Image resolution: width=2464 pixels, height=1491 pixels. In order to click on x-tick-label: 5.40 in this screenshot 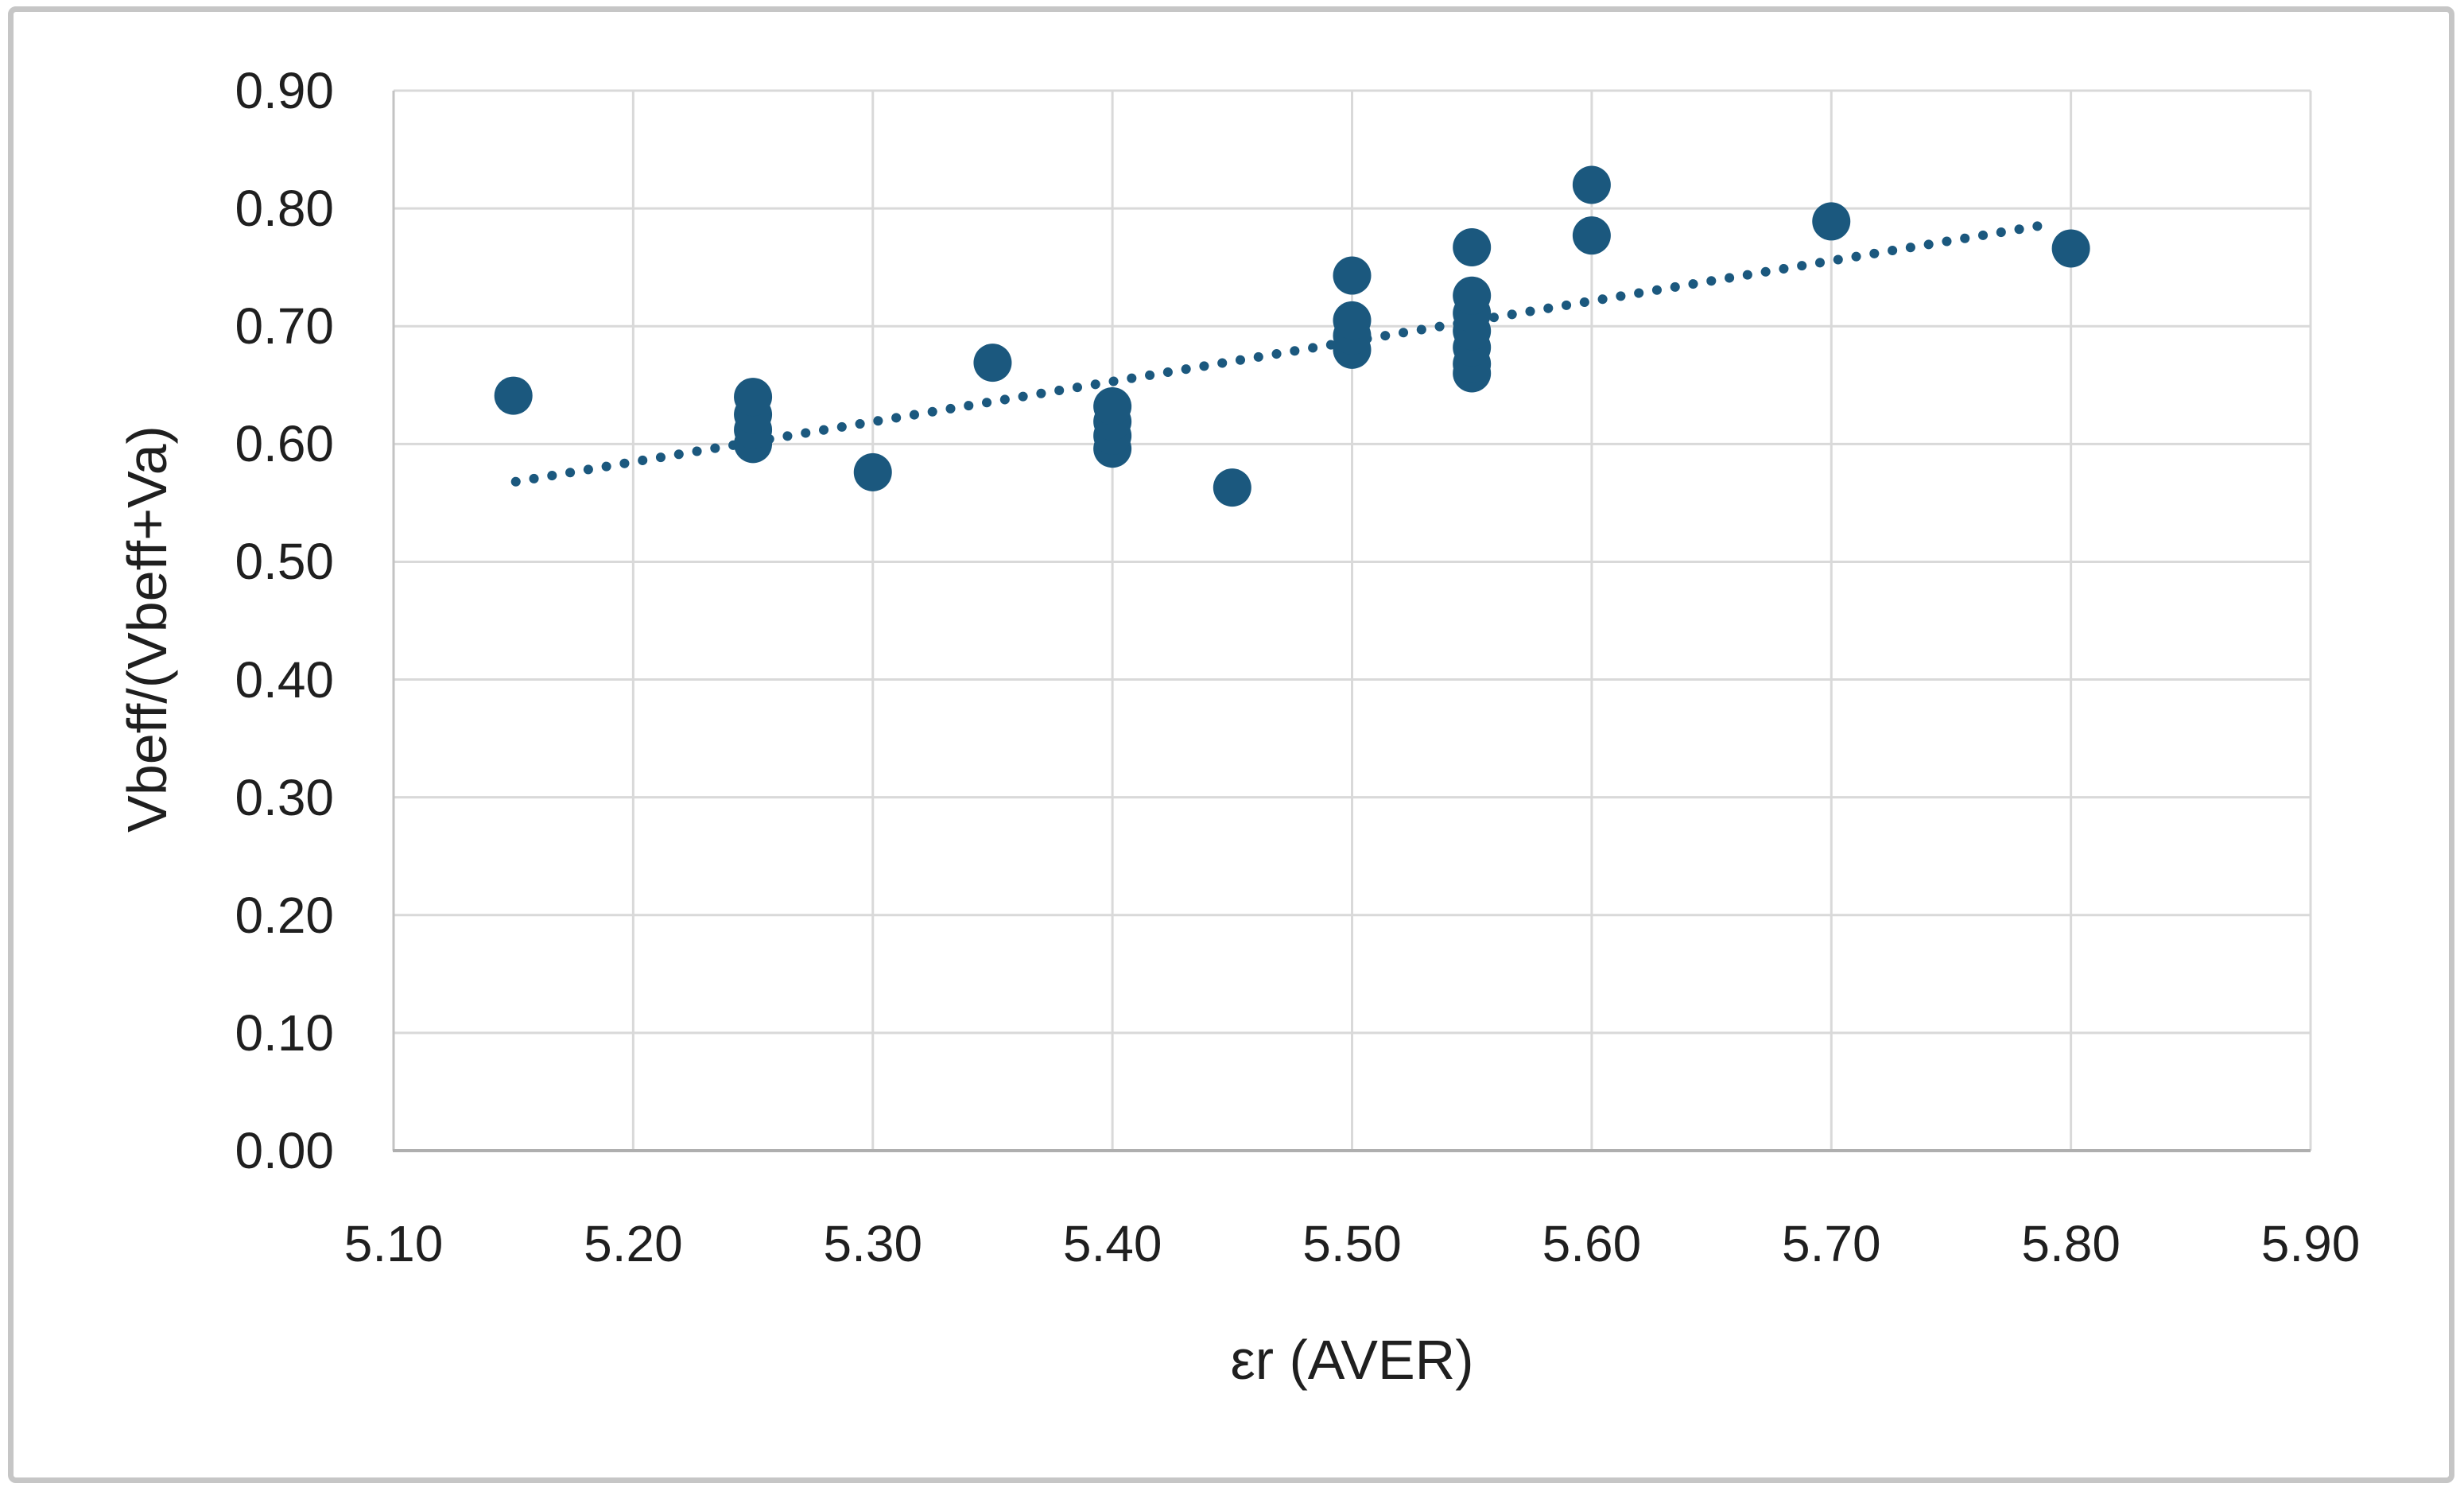, I will do `click(1112, 1243)`.